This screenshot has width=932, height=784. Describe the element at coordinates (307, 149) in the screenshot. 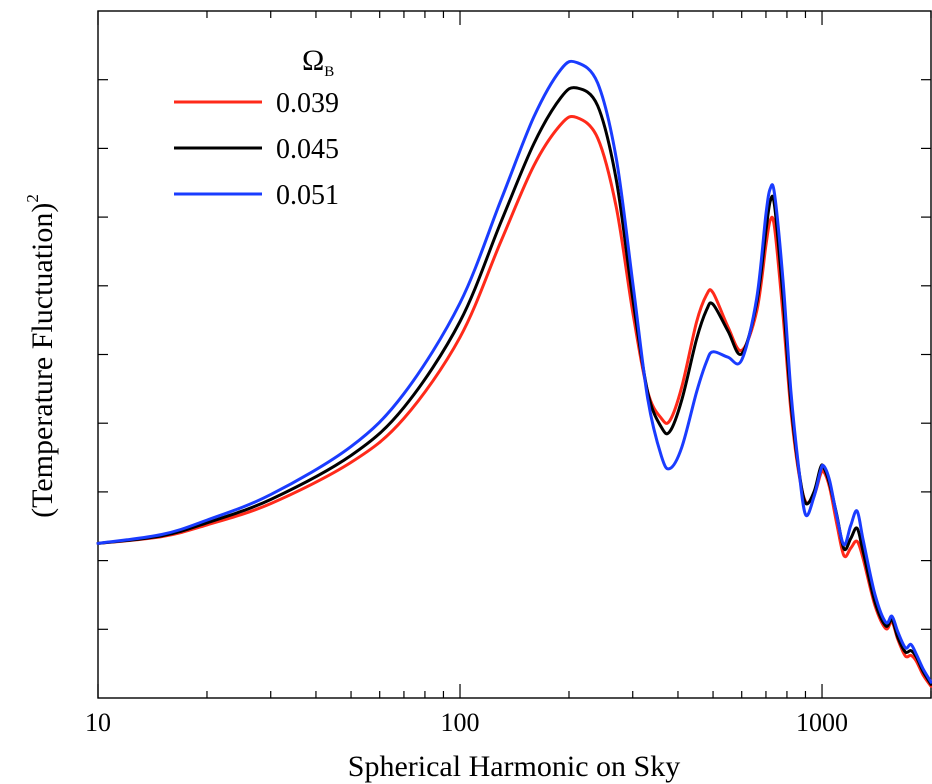

I see `legend-label-0.045: 0.045` at that location.